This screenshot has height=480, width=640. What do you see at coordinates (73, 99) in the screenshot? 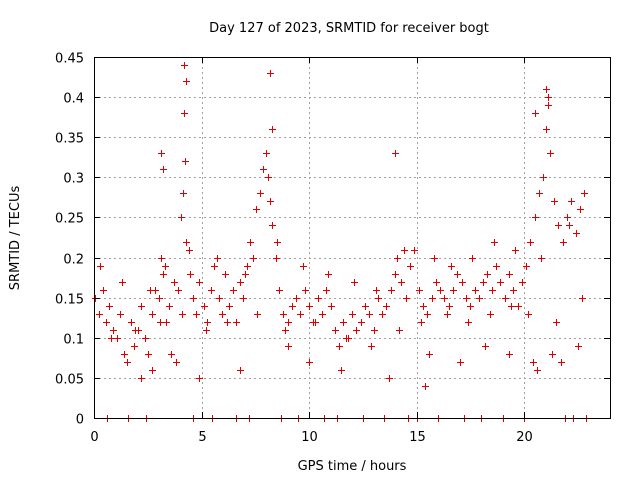
I see `y-tick-label: 0.4` at bounding box center [73, 99].